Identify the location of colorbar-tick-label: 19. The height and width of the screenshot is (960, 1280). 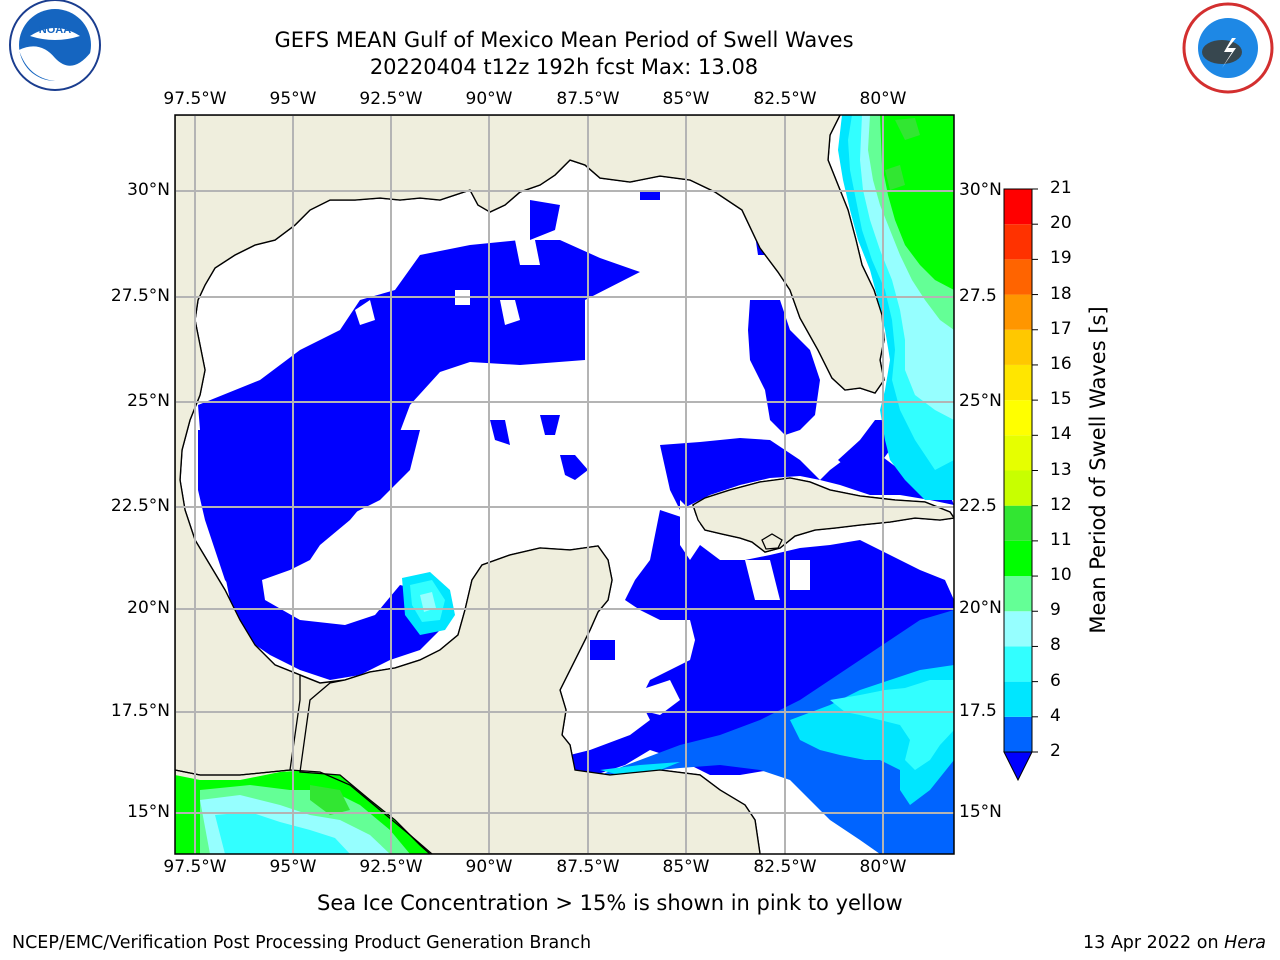
(1061, 258).